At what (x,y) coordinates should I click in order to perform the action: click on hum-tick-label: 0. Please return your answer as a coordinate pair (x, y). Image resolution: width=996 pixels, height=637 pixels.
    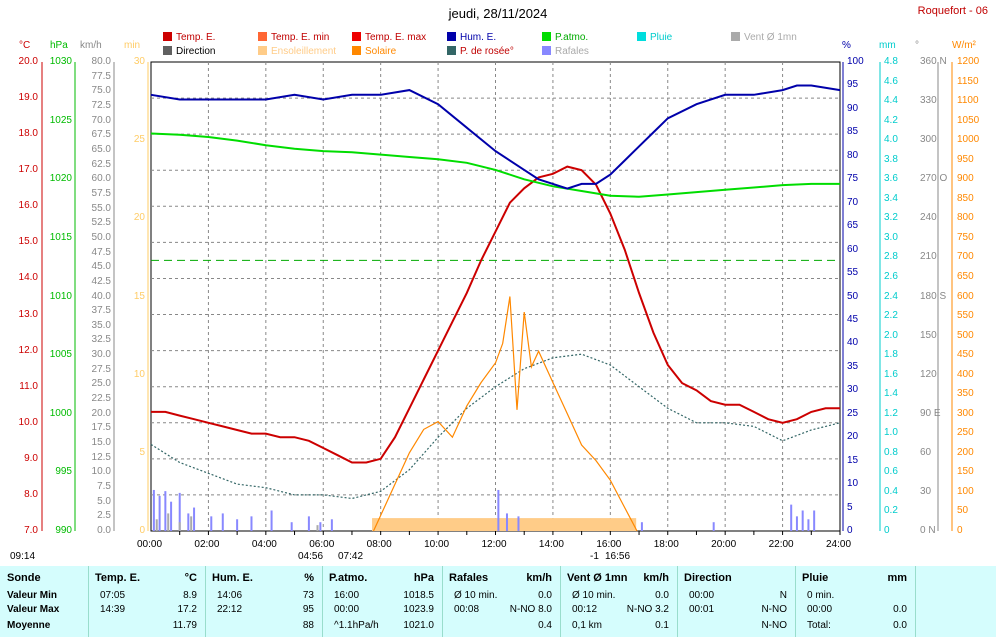
    Looking at the image, I should click on (850, 530).